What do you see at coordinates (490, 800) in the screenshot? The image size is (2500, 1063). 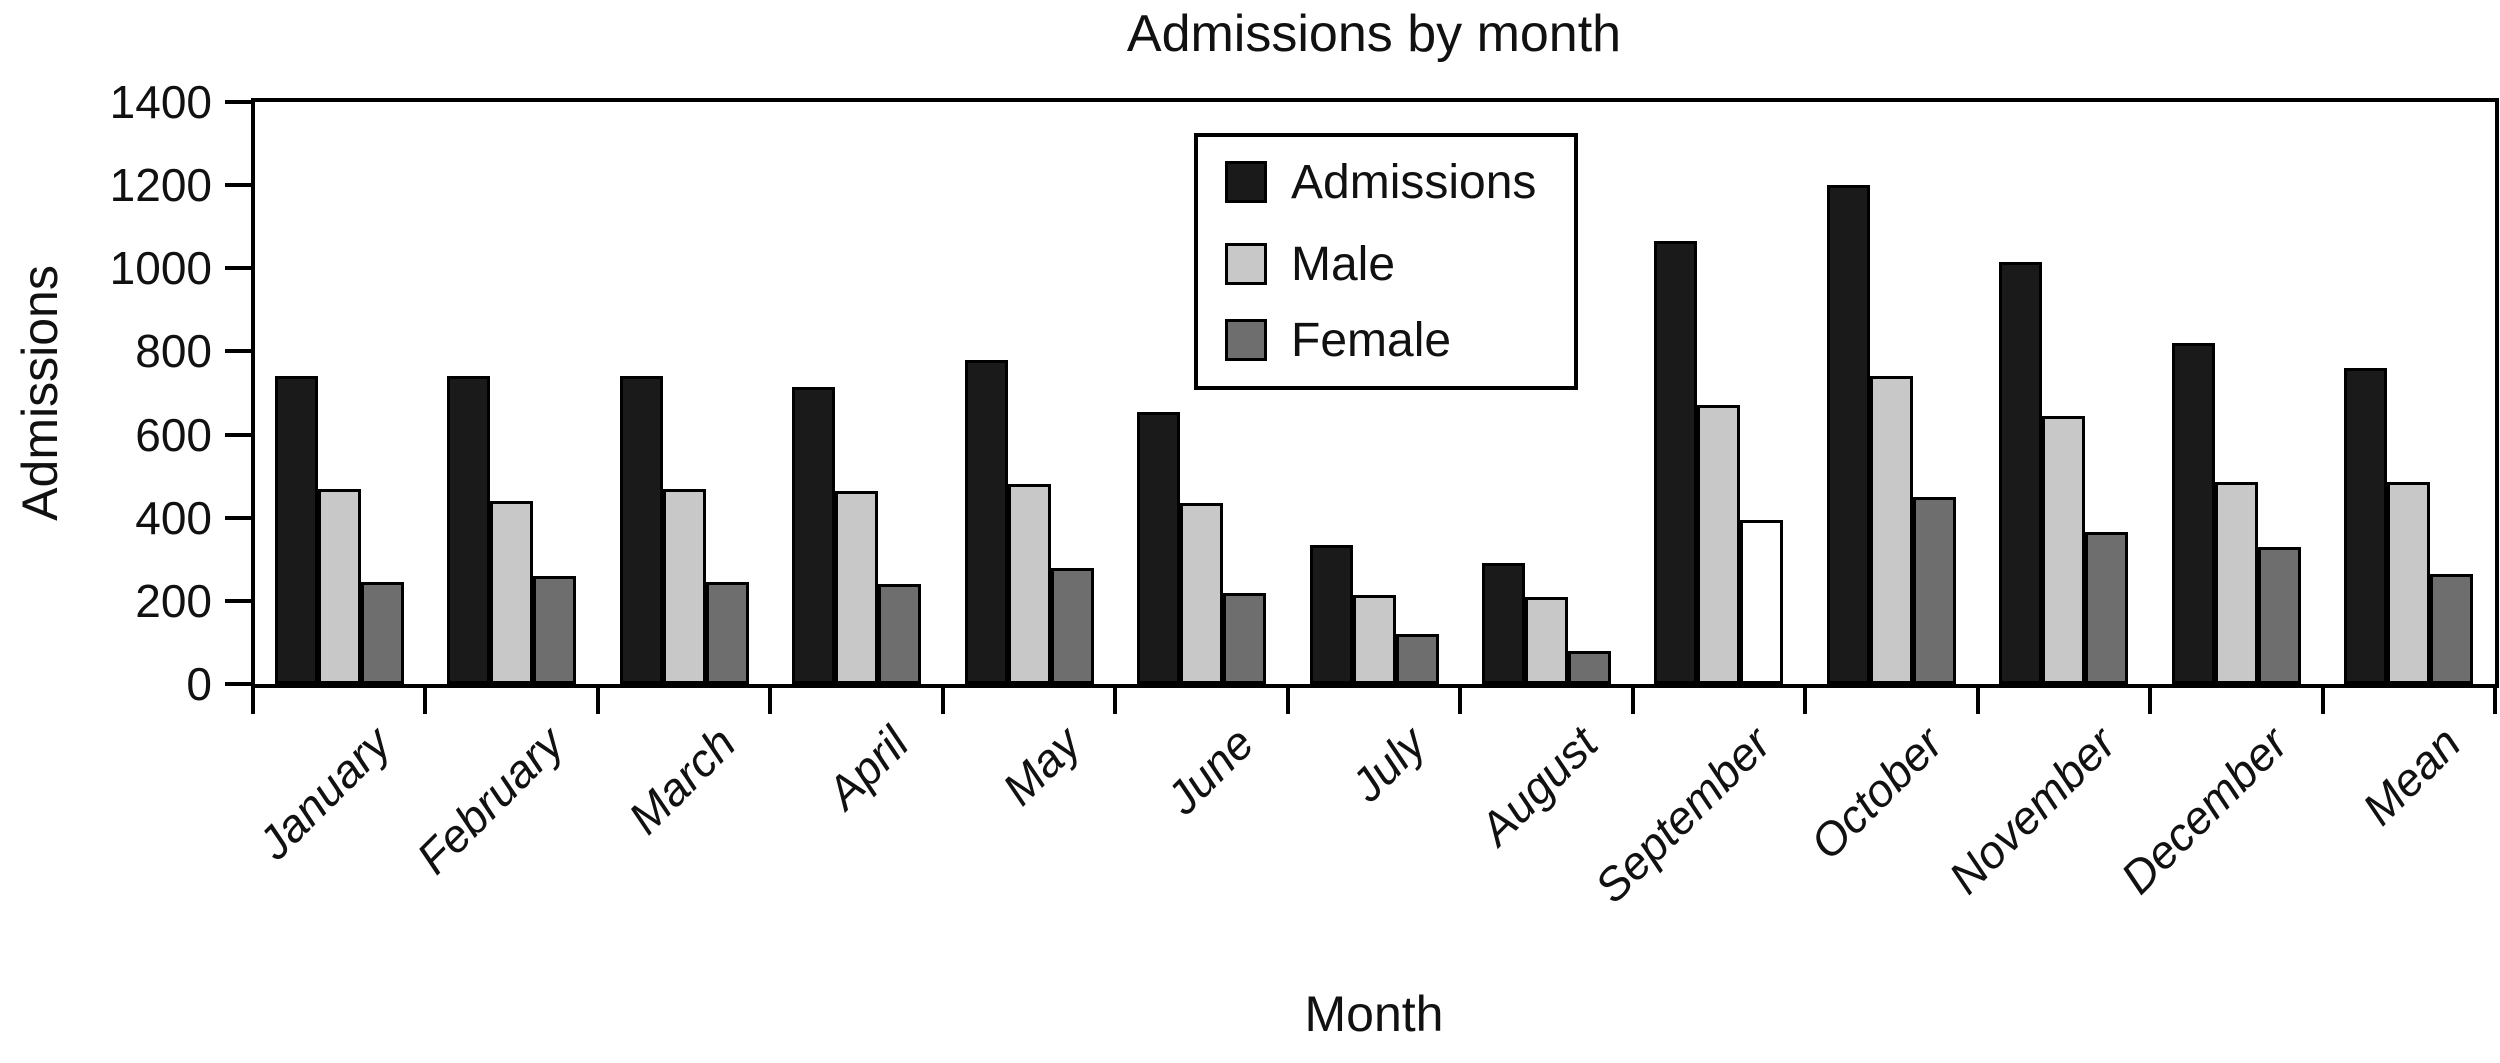 I see `x-category-label: February` at bounding box center [490, 800].